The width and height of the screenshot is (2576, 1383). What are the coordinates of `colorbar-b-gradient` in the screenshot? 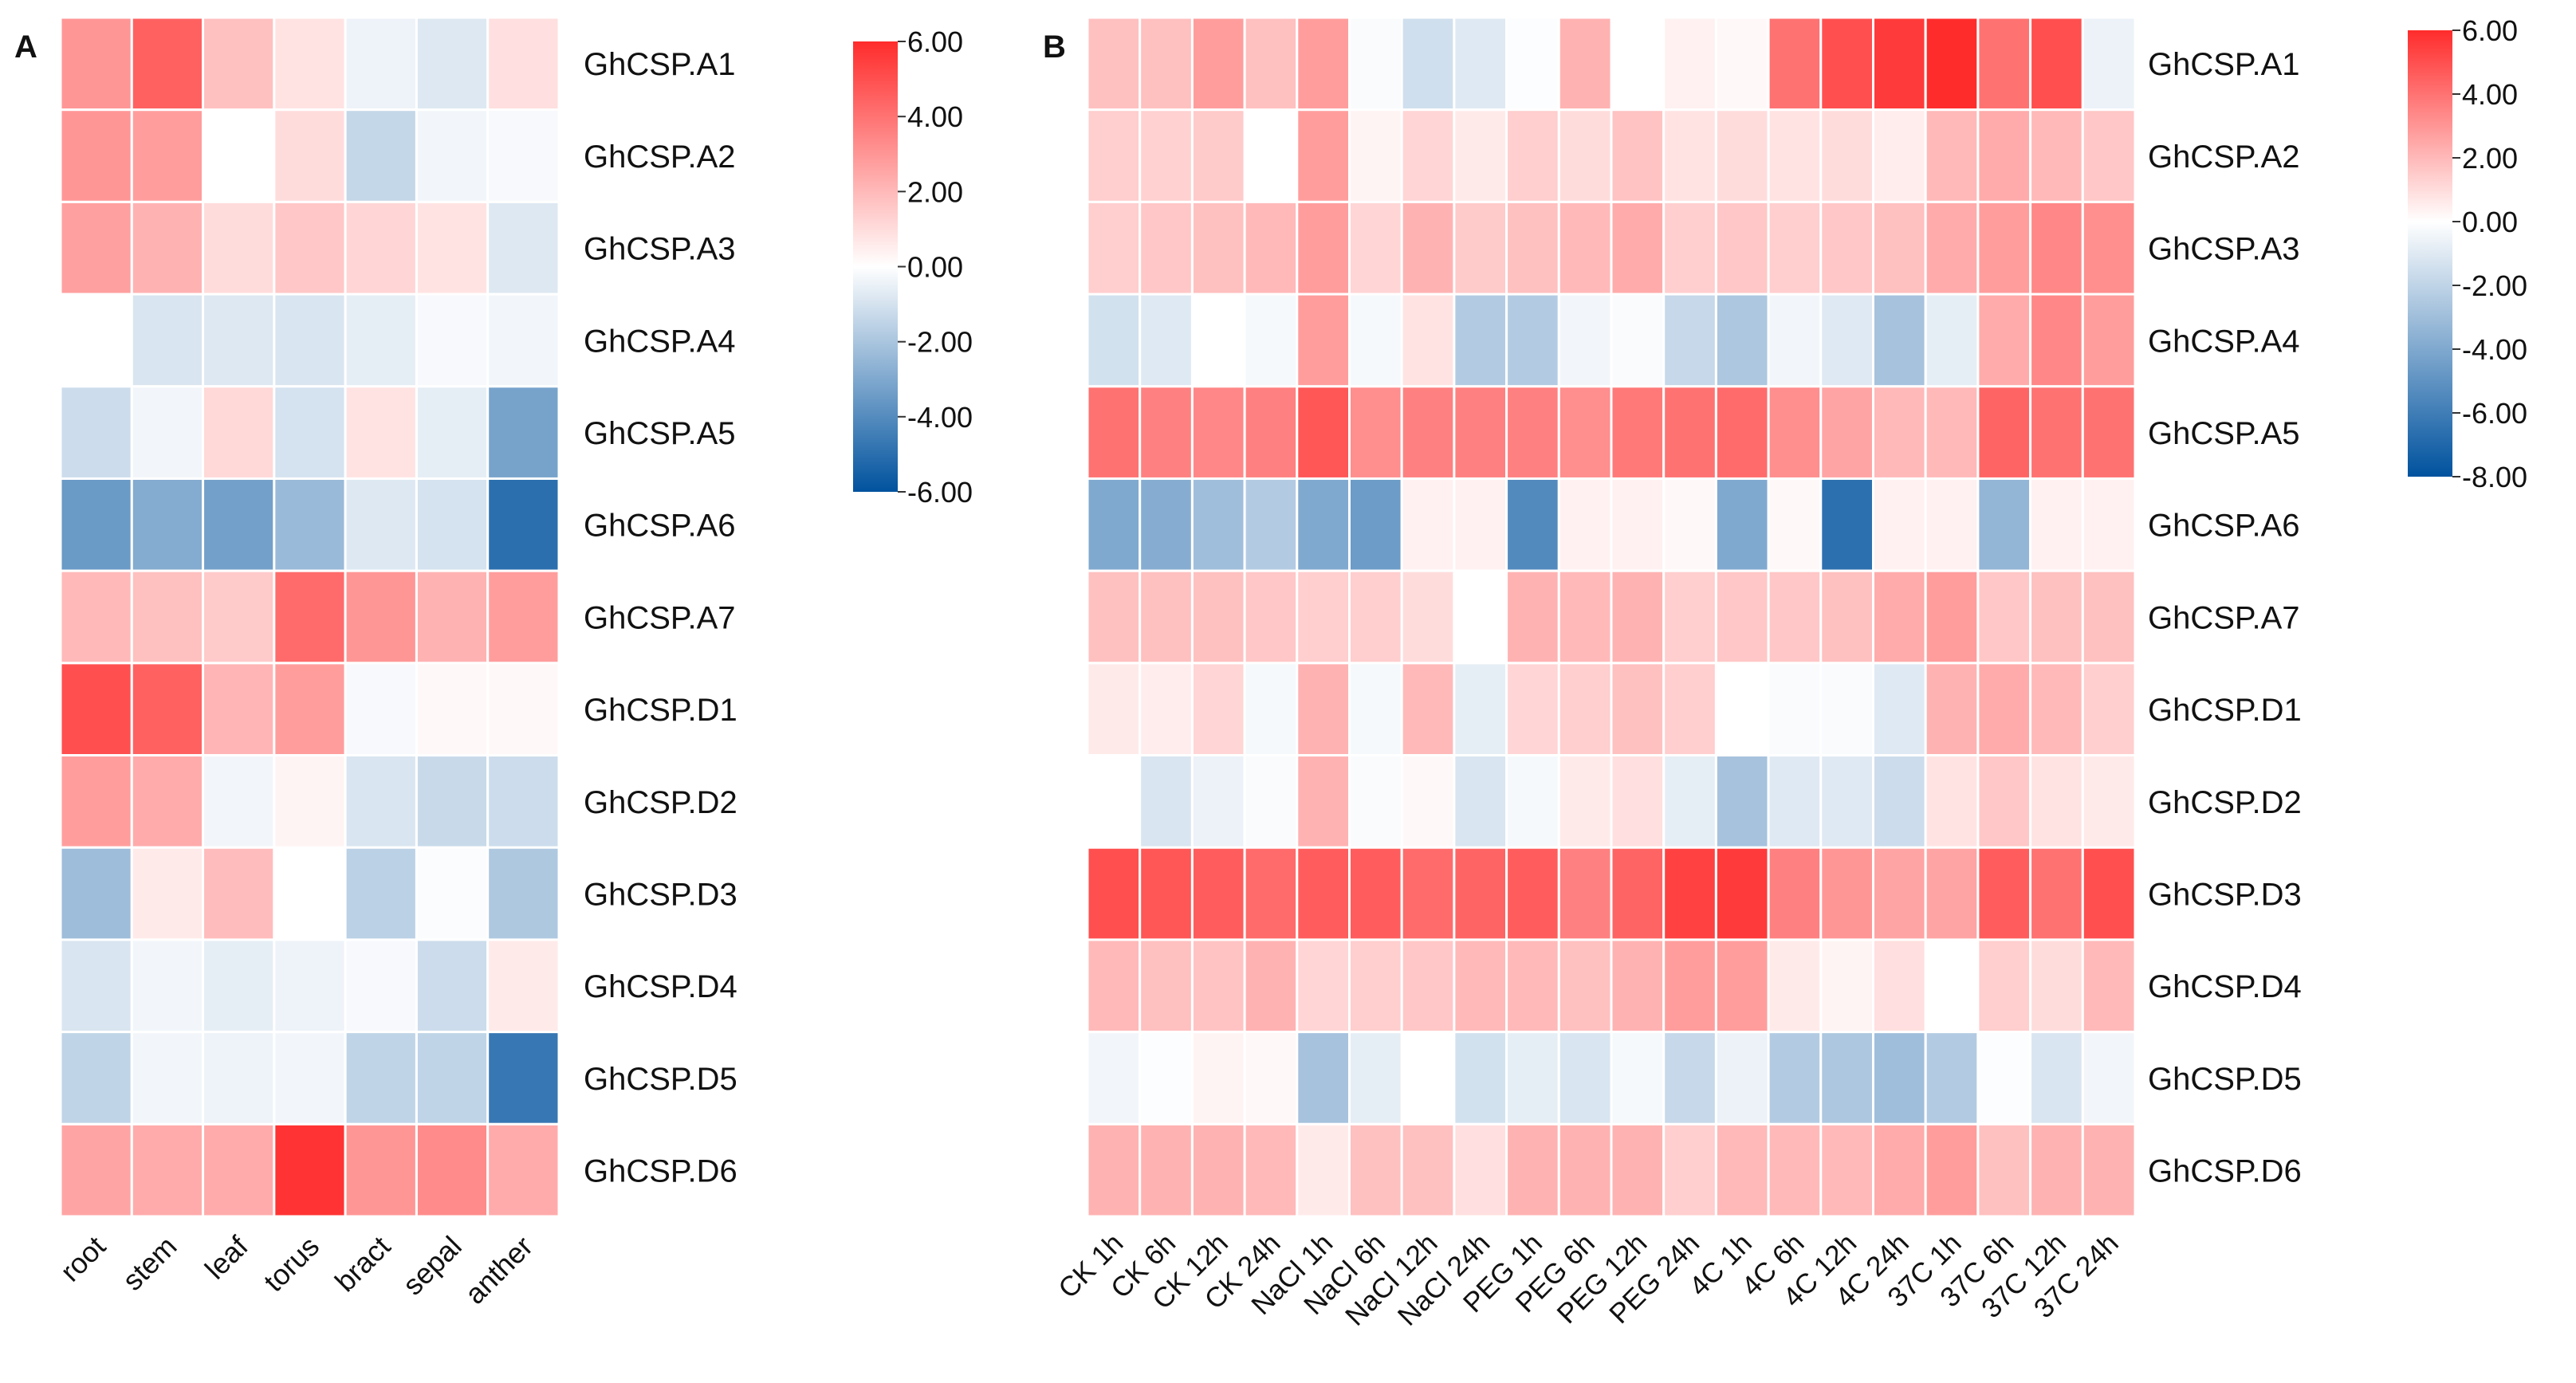 It's located at (2430, 253).